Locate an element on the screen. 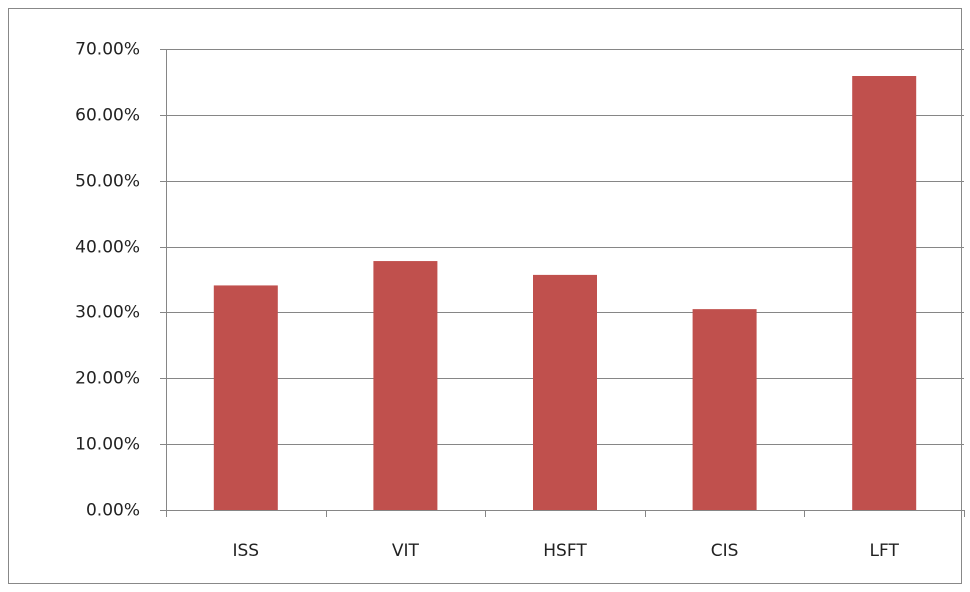 Image resolution: width=970 pixels, height=592 pixels. y-tick-label: 0.00% is located at coordinates (113, 511).